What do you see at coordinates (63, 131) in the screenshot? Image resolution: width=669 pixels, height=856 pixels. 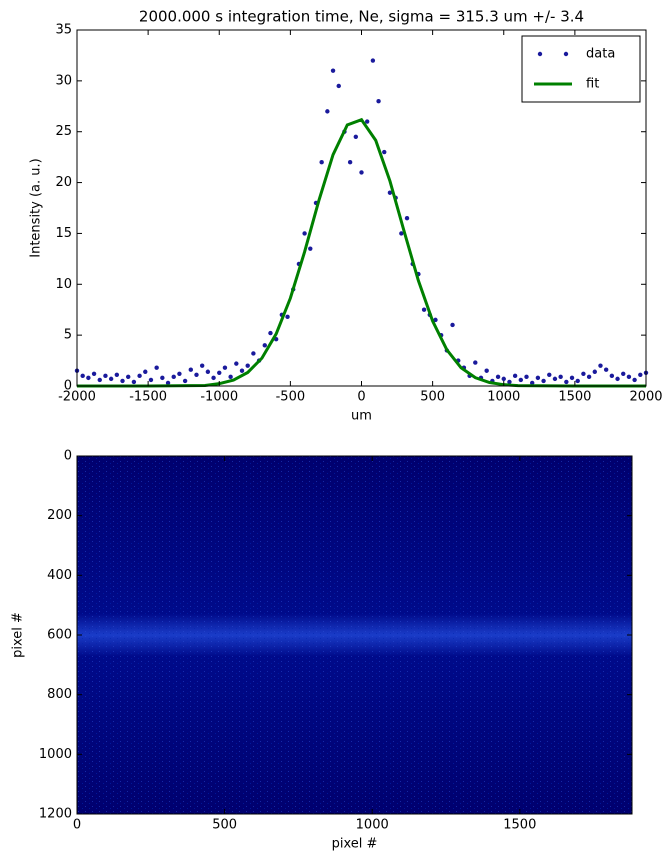 I see `y-tick-label: 25` at bounding box center [63, 131].